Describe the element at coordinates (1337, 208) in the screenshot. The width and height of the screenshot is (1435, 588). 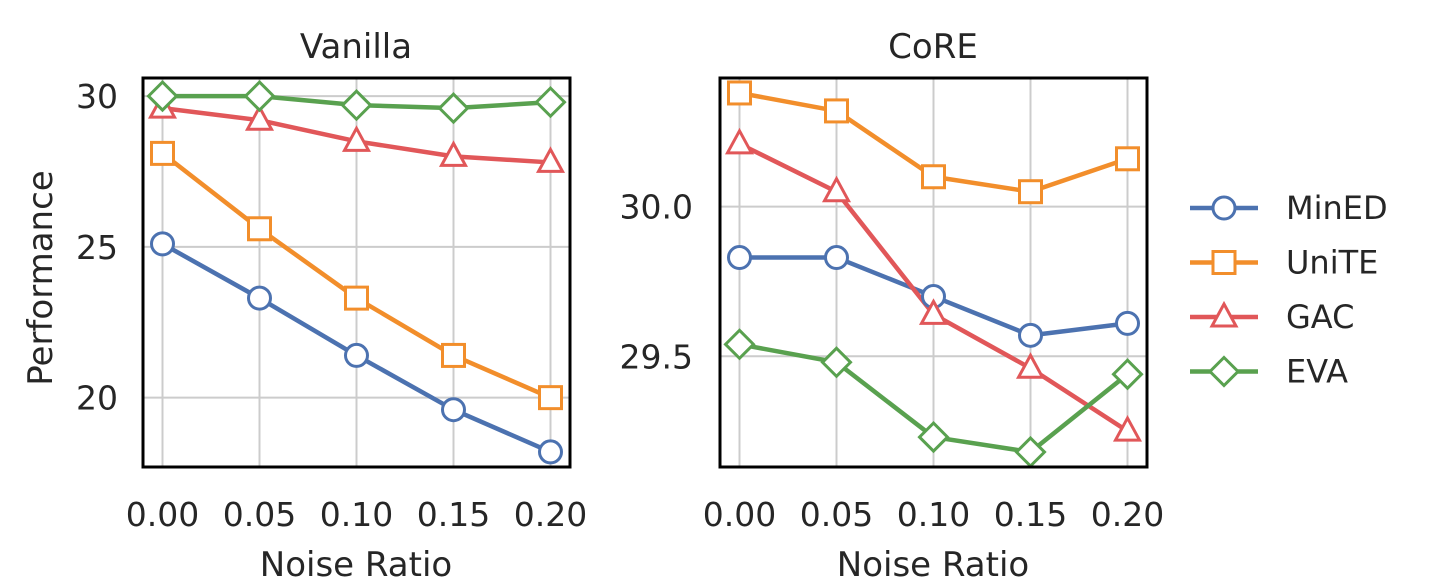
I see `legend-label: MinED` at that location.